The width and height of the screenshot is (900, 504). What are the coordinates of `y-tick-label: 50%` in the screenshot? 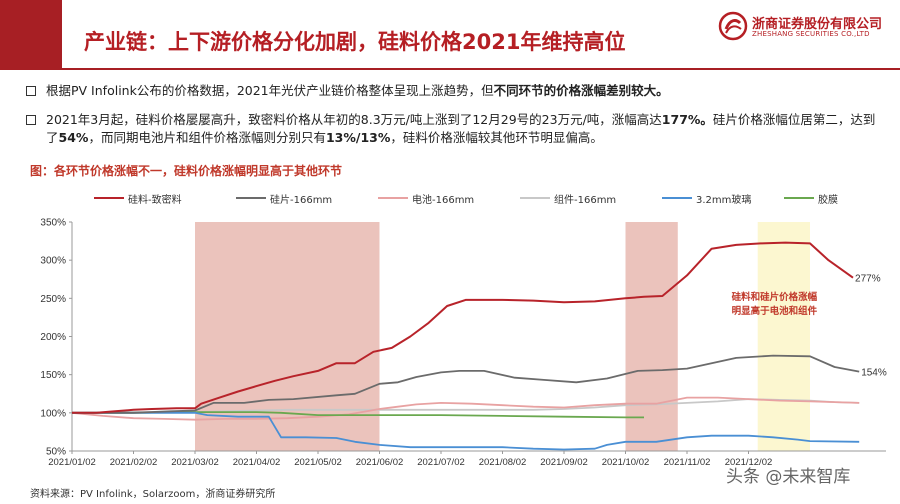 It's located at (56, 452).